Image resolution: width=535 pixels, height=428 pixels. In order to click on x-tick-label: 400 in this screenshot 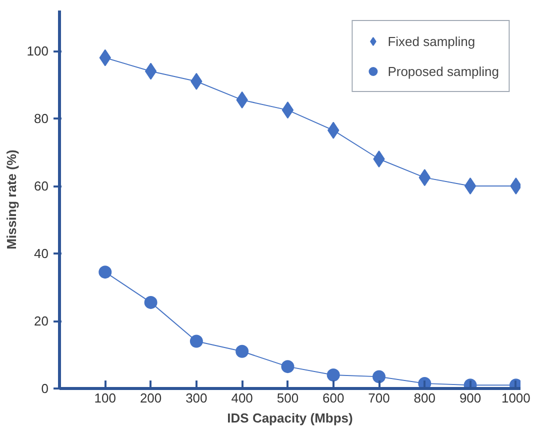, I will do `click(242, 398)`.